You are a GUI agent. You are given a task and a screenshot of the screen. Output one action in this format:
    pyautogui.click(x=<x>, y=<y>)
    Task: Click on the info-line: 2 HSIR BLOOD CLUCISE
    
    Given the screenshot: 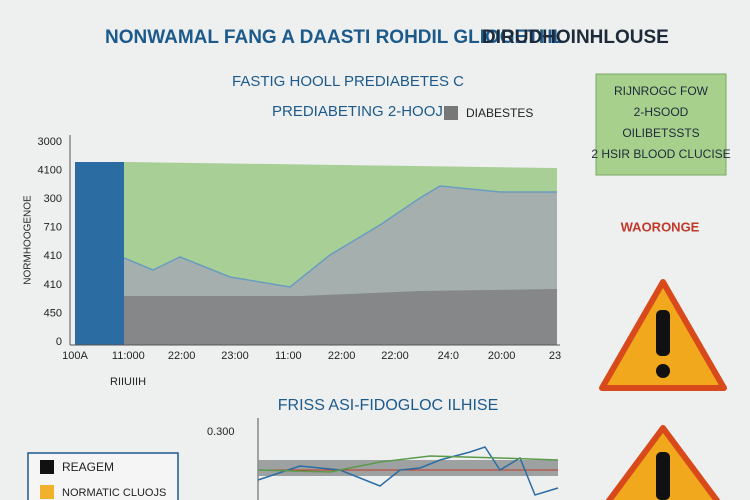 What is the action you would take?
    pyautogui.click(x=660, y=154)
    